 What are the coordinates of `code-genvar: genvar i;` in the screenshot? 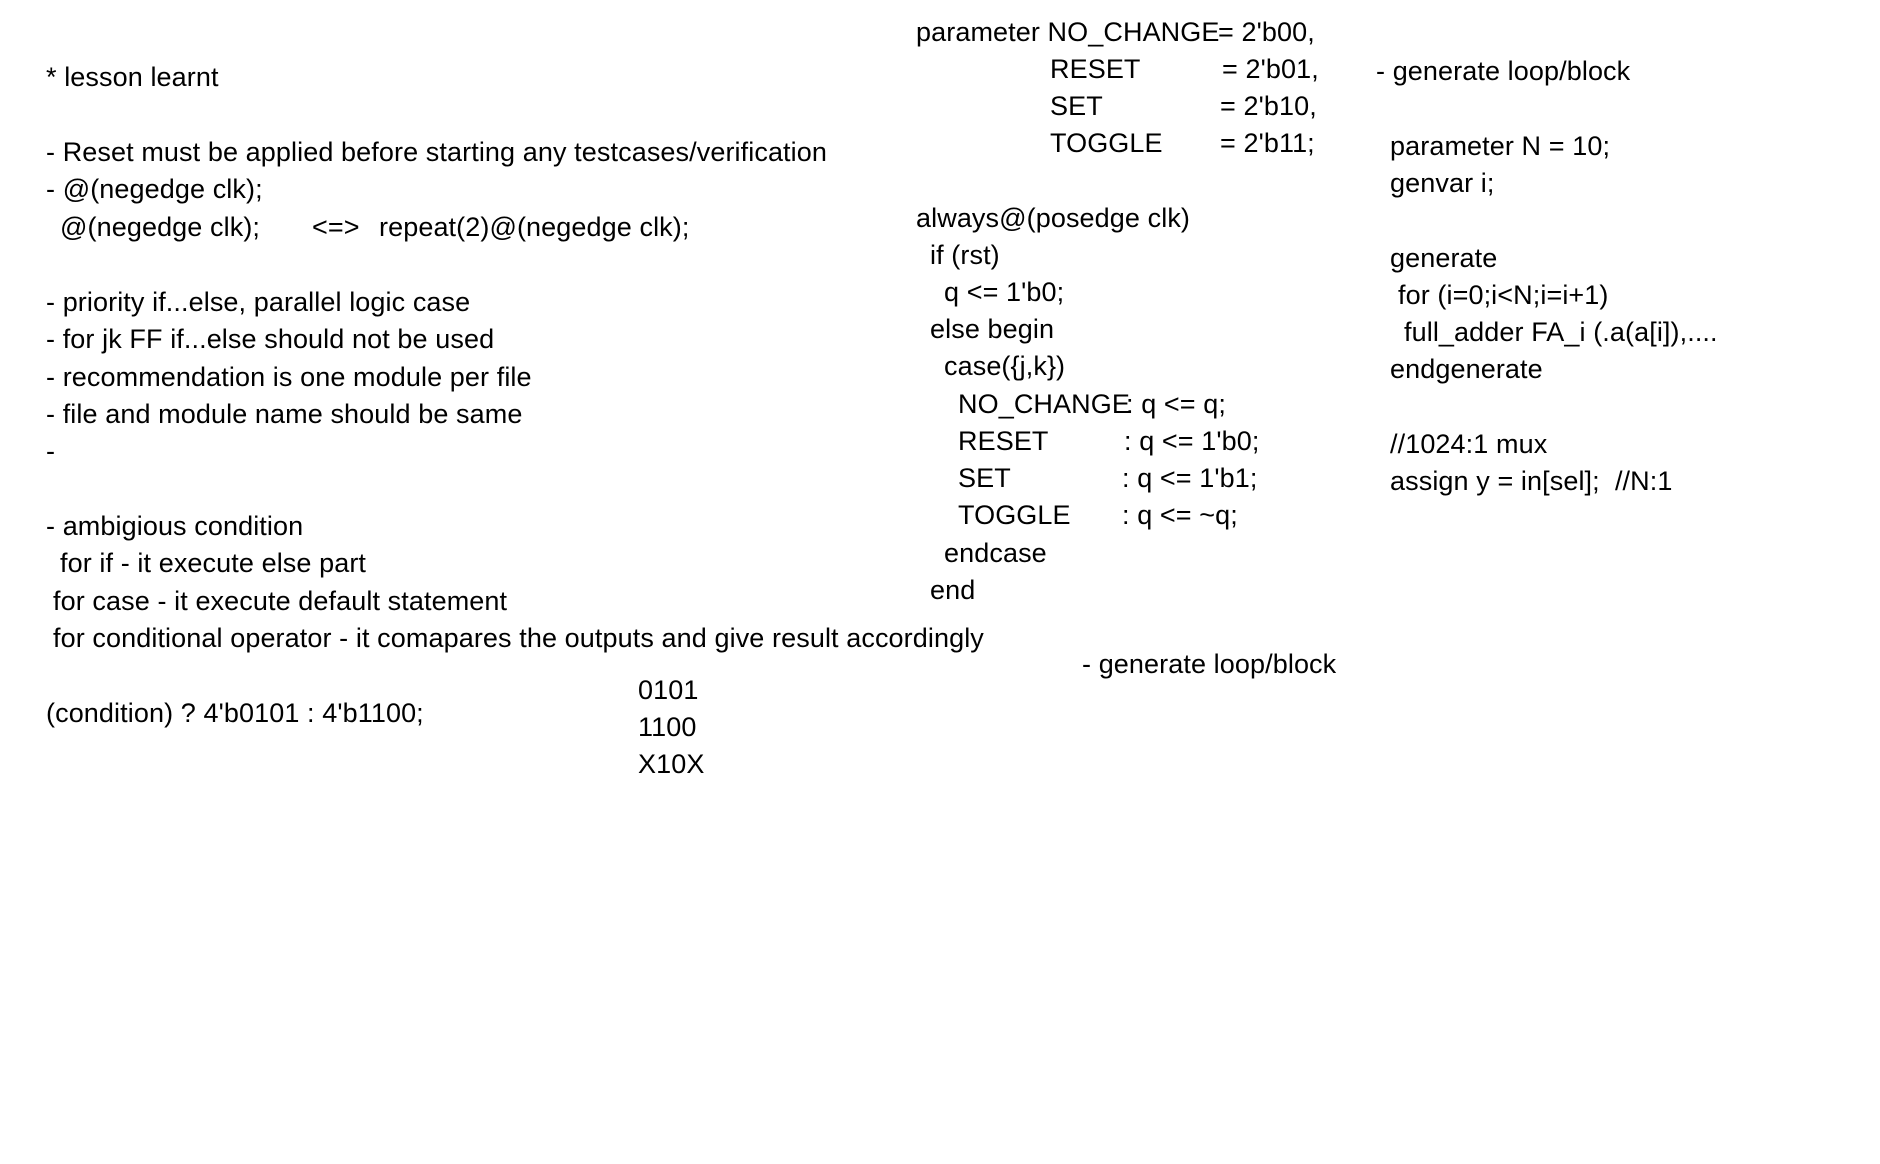 It's located at (1442, 183).